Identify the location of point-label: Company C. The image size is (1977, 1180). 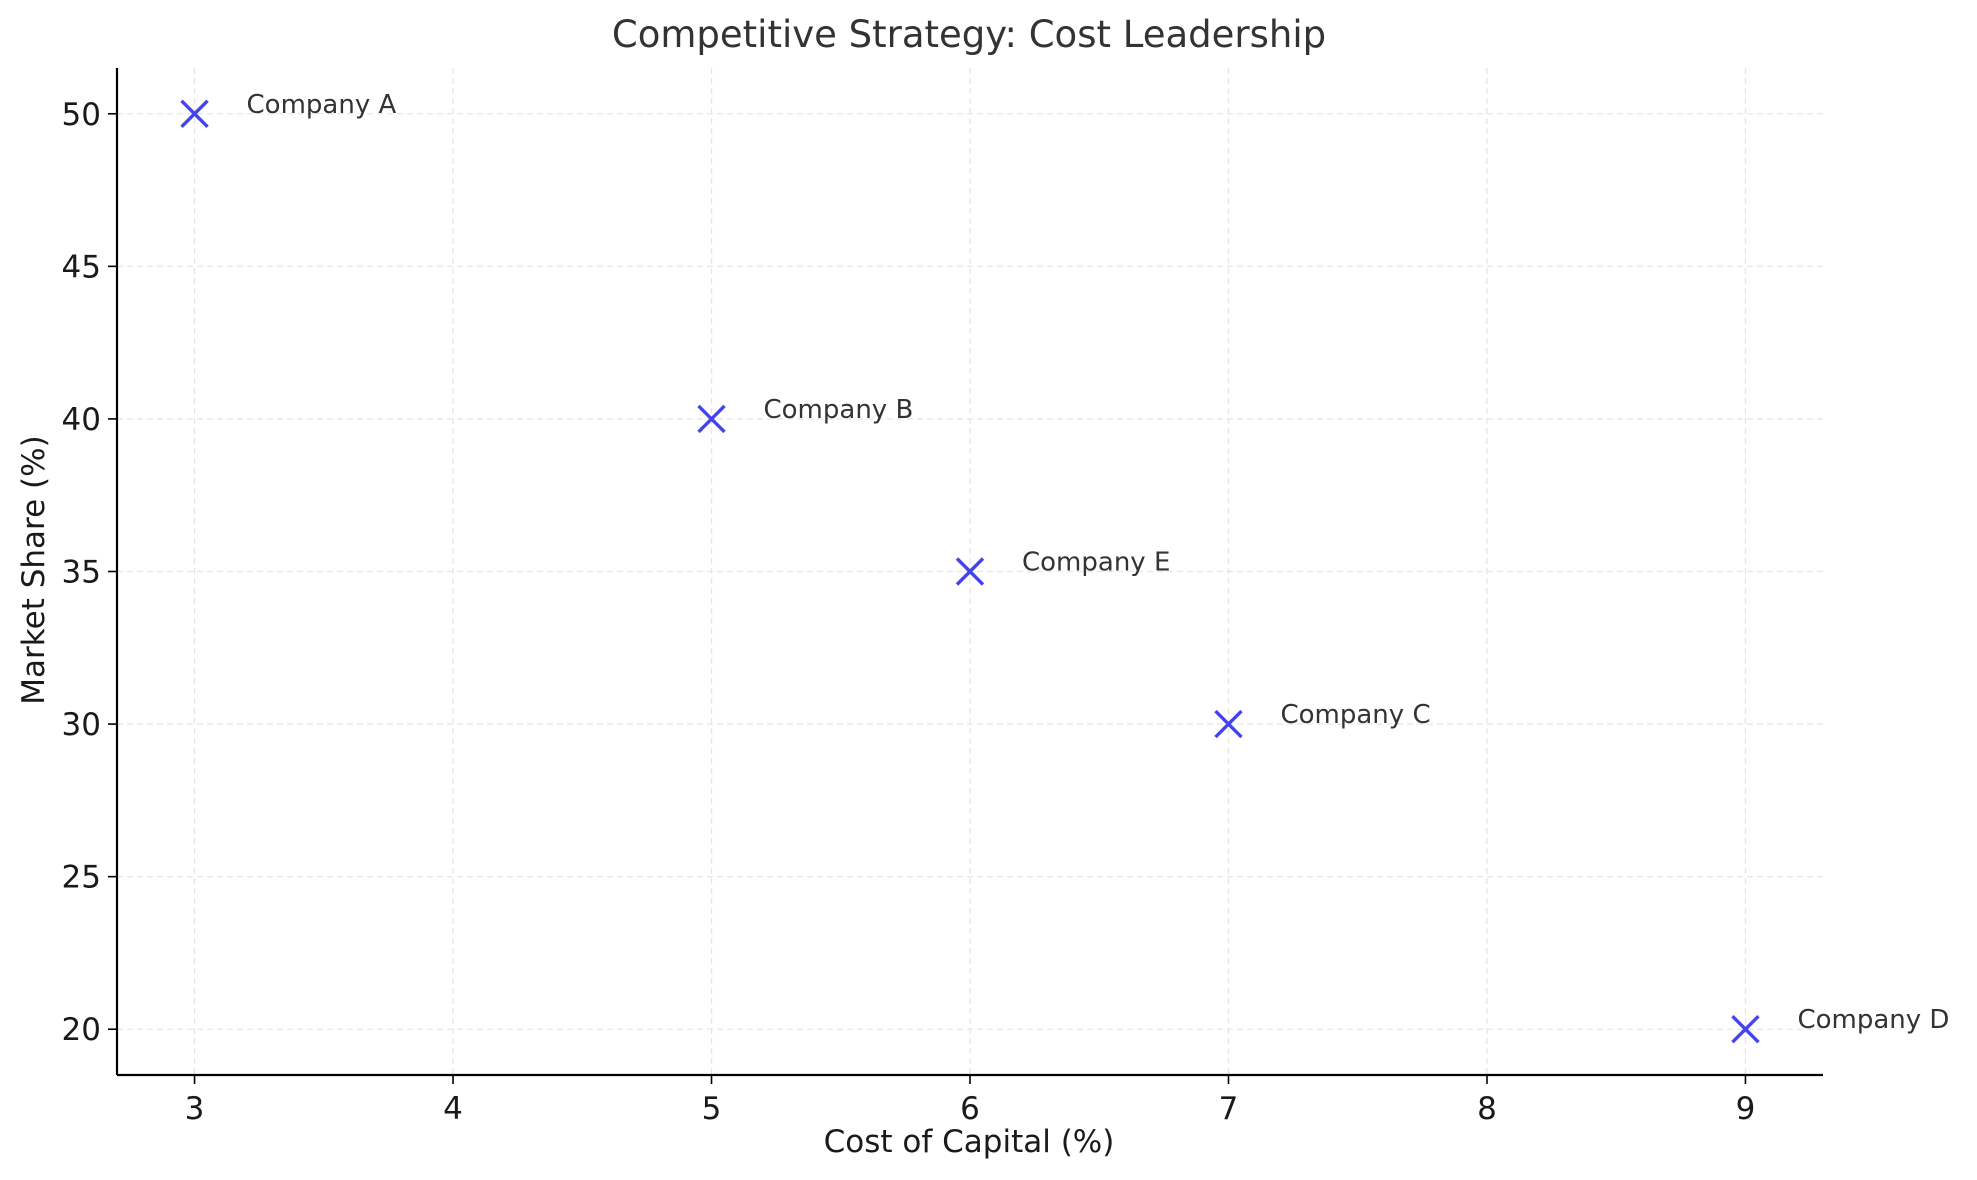
(1355, 715).